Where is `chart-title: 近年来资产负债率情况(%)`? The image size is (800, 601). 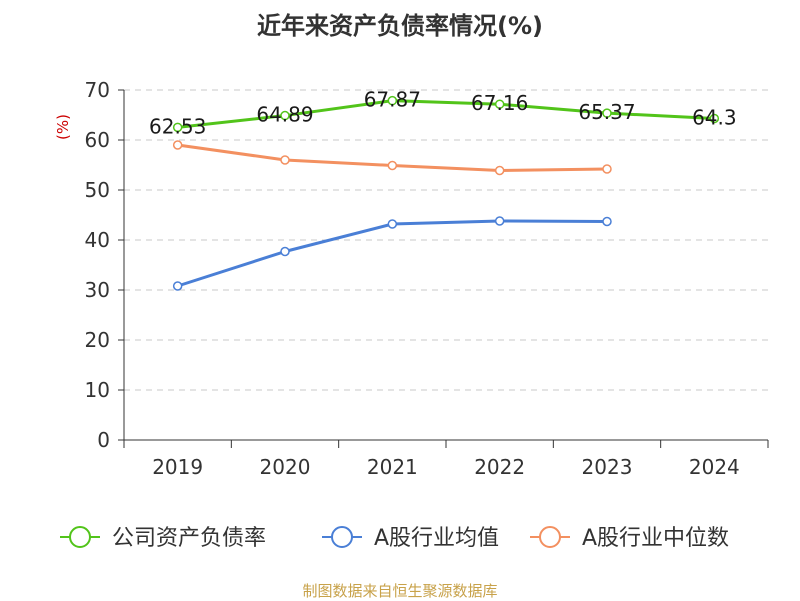 chart-title: 近年来资产负债率情况(%) is located at coordinates (400, 26).